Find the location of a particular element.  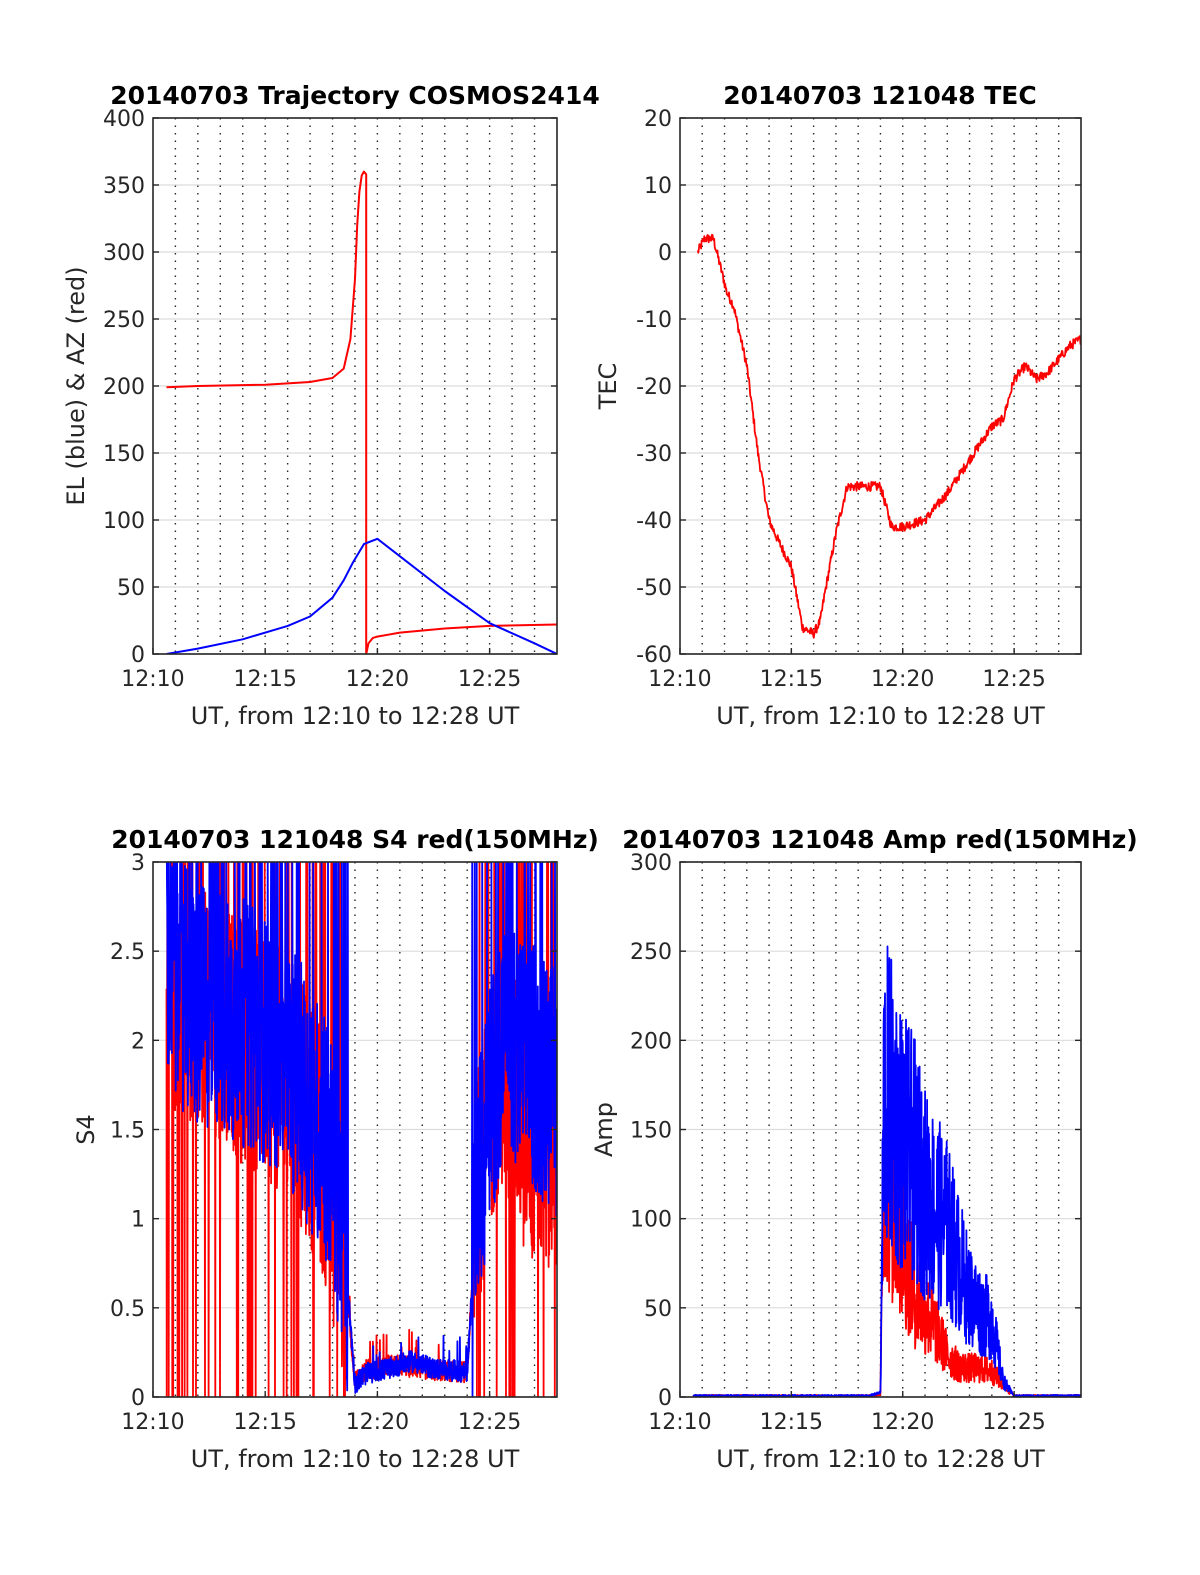

amp-xtick-label: 12:25 is located at coordinates (1013, 1422).